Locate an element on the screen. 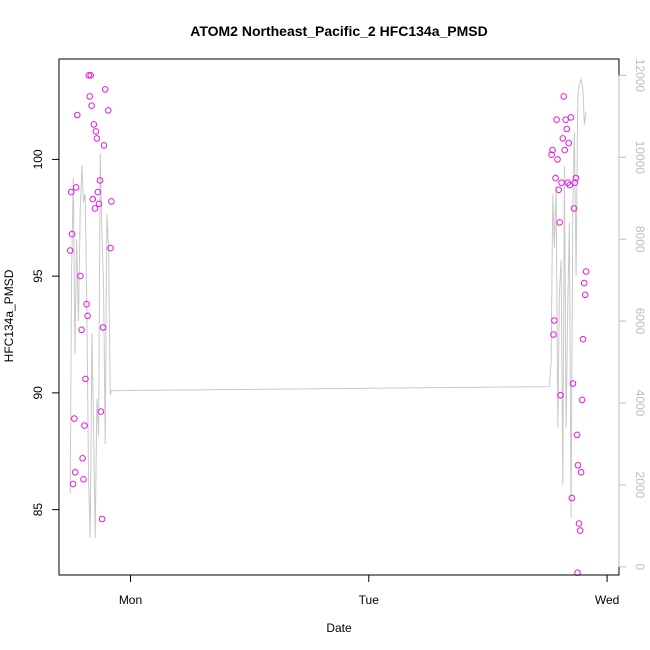  y-axis-label: HFC134a_PMSD is located at coordinates (9, 315).